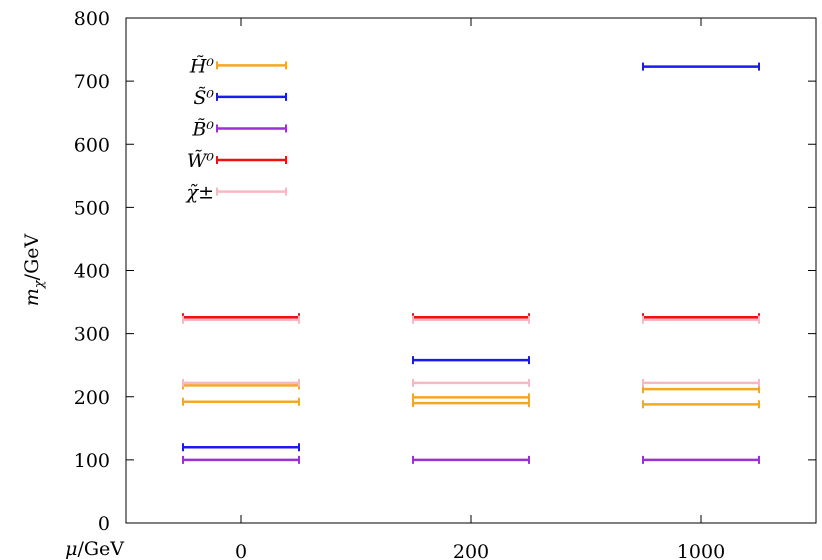 The width and height of the screenshot is (822, 560). I want to click on legend-swatch-chi, so click(251, 191).